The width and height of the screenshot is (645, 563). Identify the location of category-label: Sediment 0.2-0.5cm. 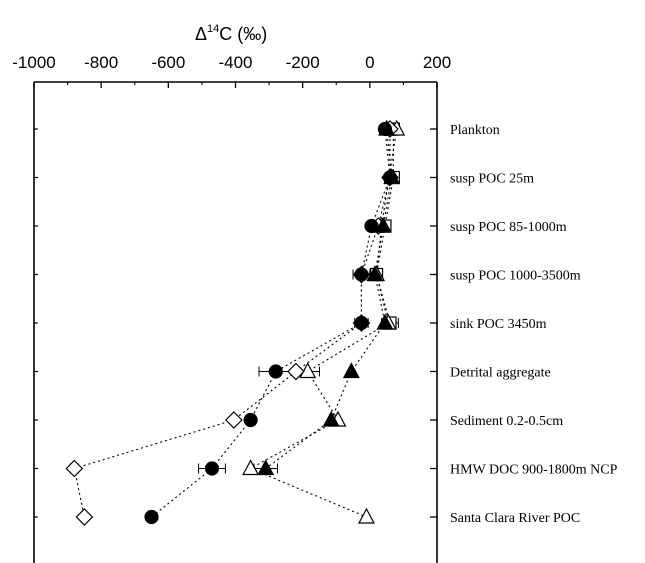
(506, 421).